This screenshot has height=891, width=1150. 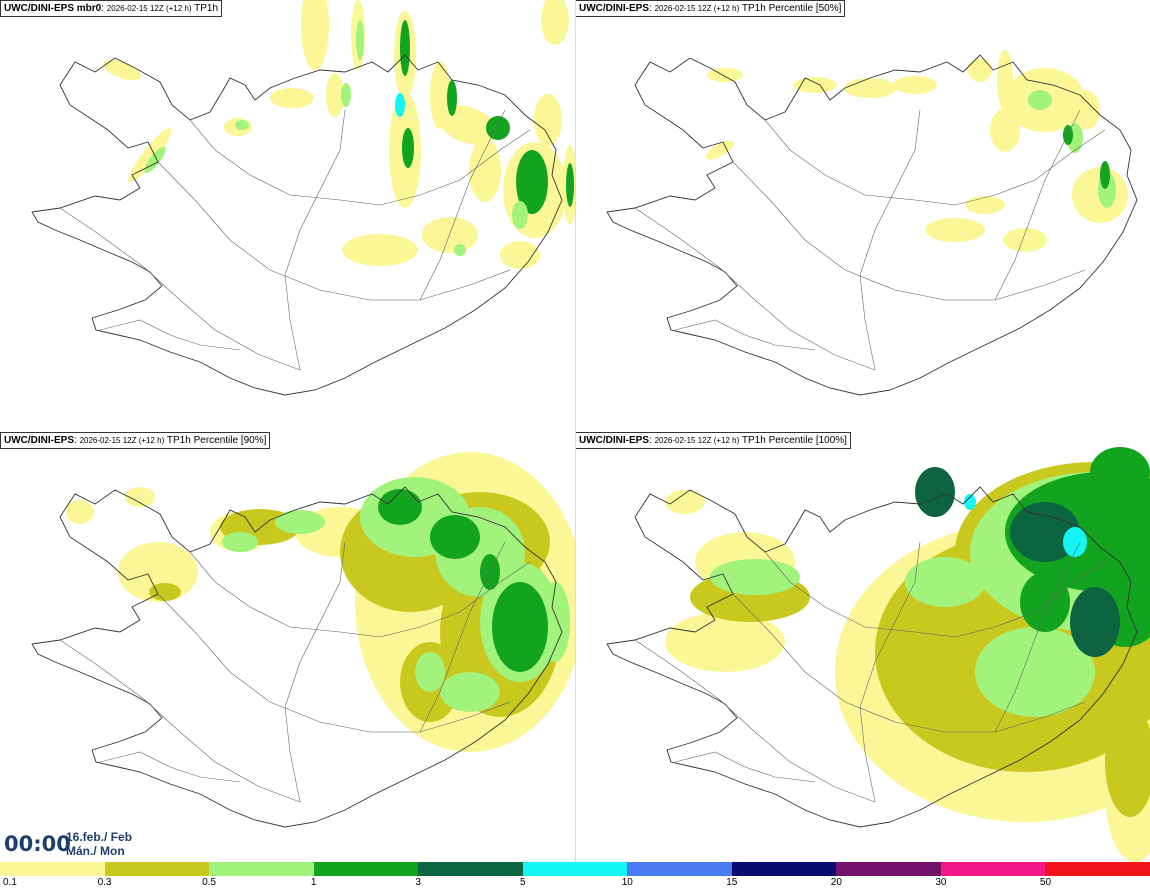 I want to click on valid-time: 00:00, so click(x=37, y=844).